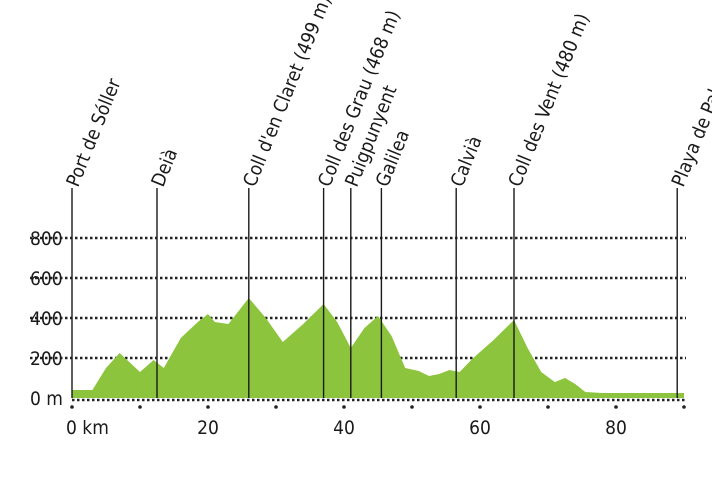 The width and height of the screenshot is (712, 478). What do you see at coordinates (46, 279) in the screenshot?
I see `y-tick-label: 600` at bounding box center [46, 279].